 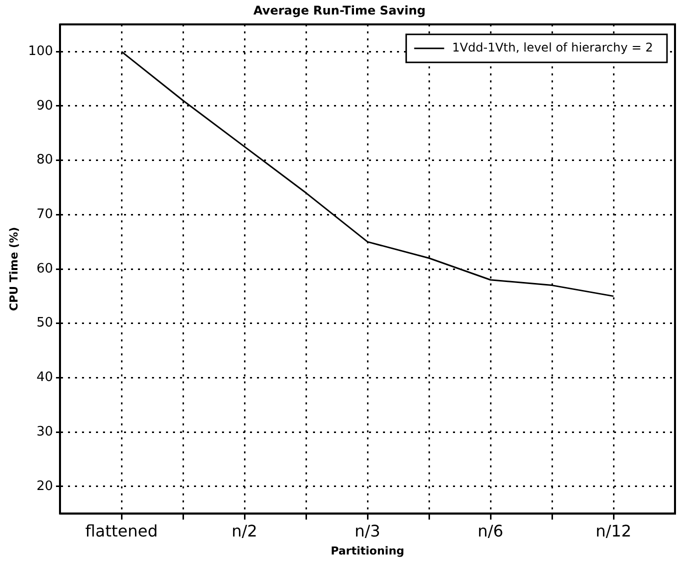 What do you see at coordinates (614, 530) in the screenshot?
I see `x-tick-label: n/12` at bounding box center [614, 530].